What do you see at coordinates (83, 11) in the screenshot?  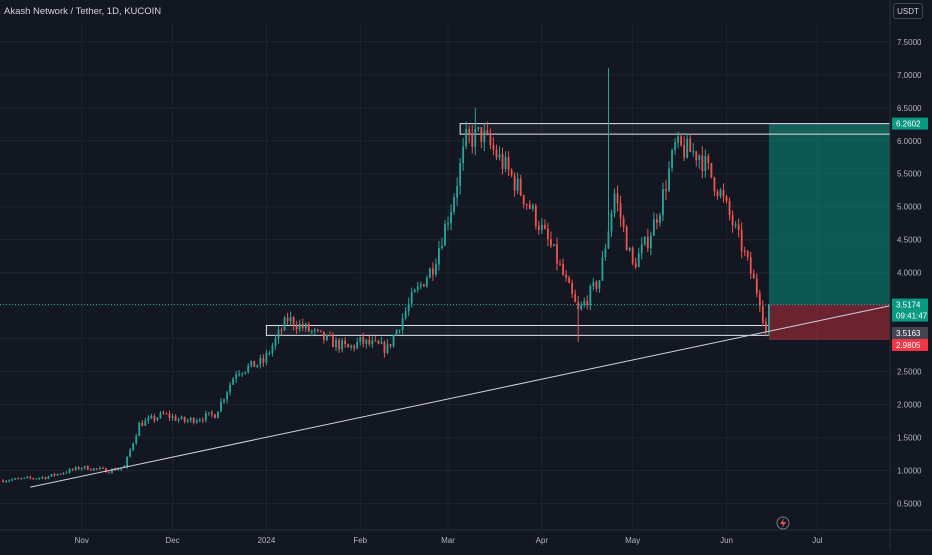 I see `symbol-title: Akash Network / Tether, 1D, KUCOIN` at bounding box center [83, 11].